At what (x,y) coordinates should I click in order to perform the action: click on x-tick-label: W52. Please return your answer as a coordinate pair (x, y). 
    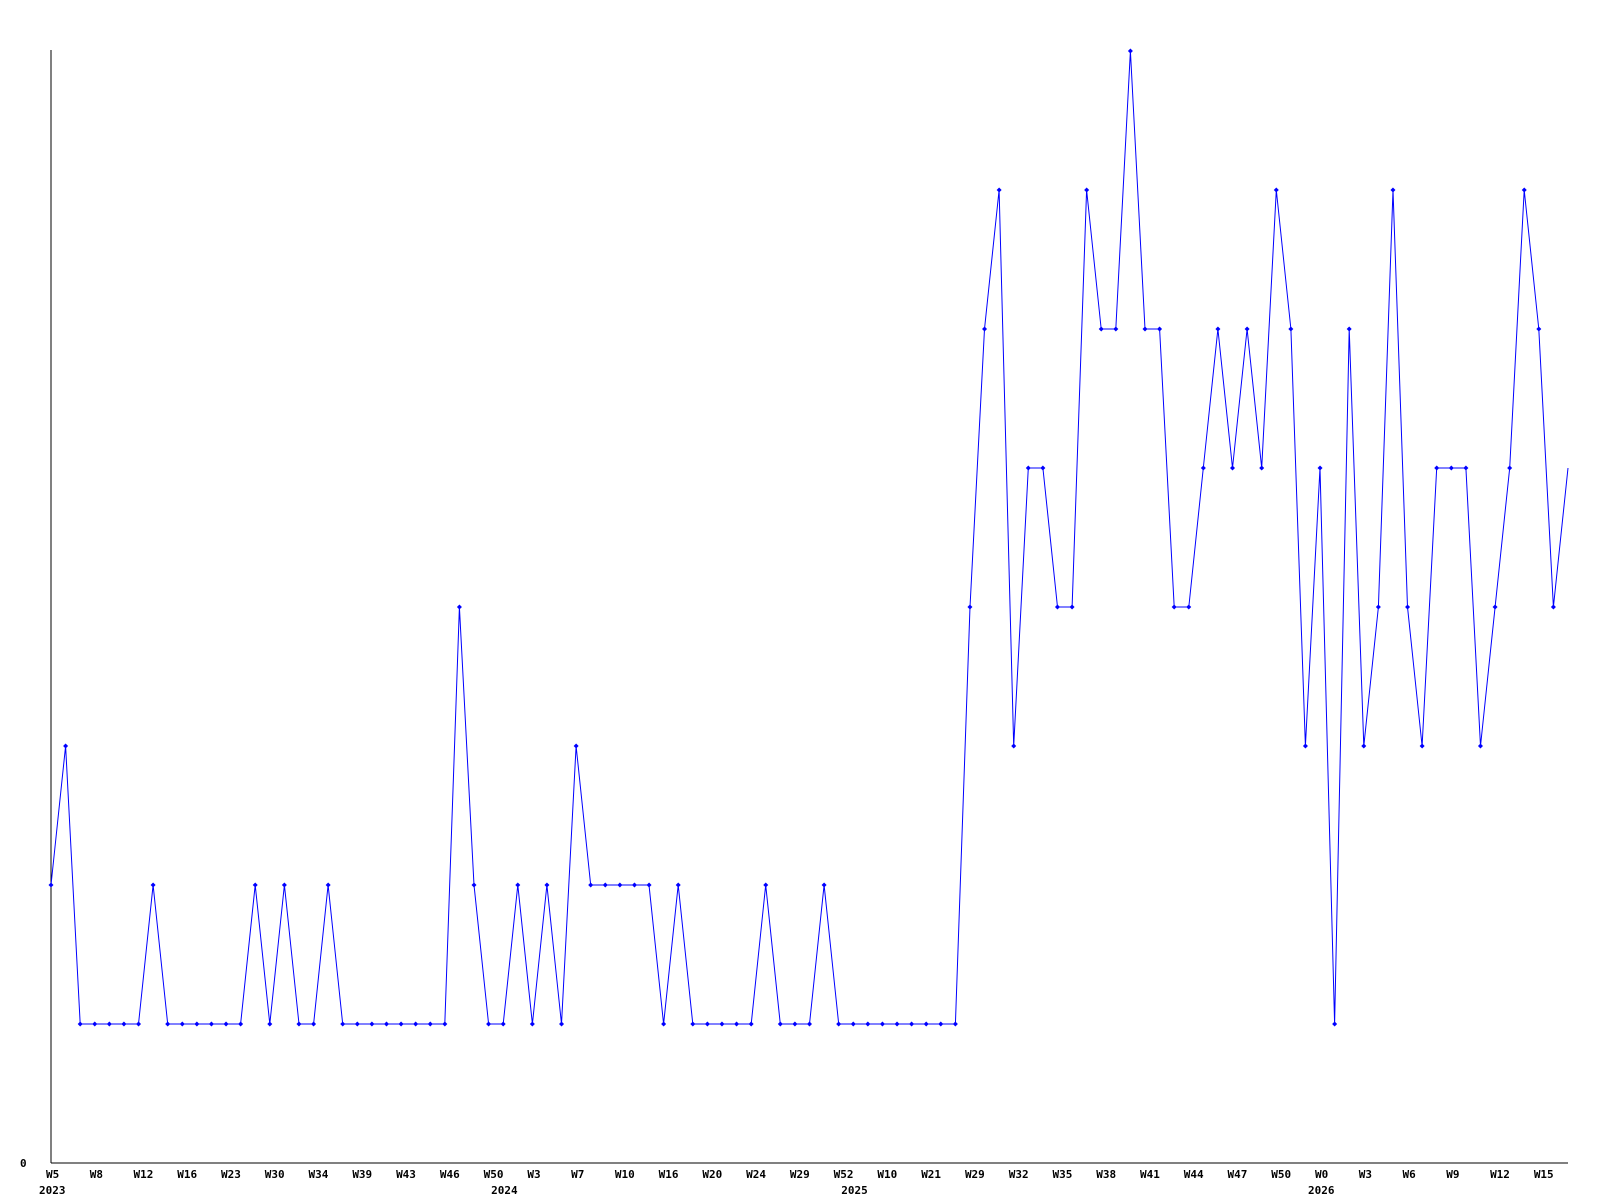
    Looking at the image, I should click on (844, 1174).